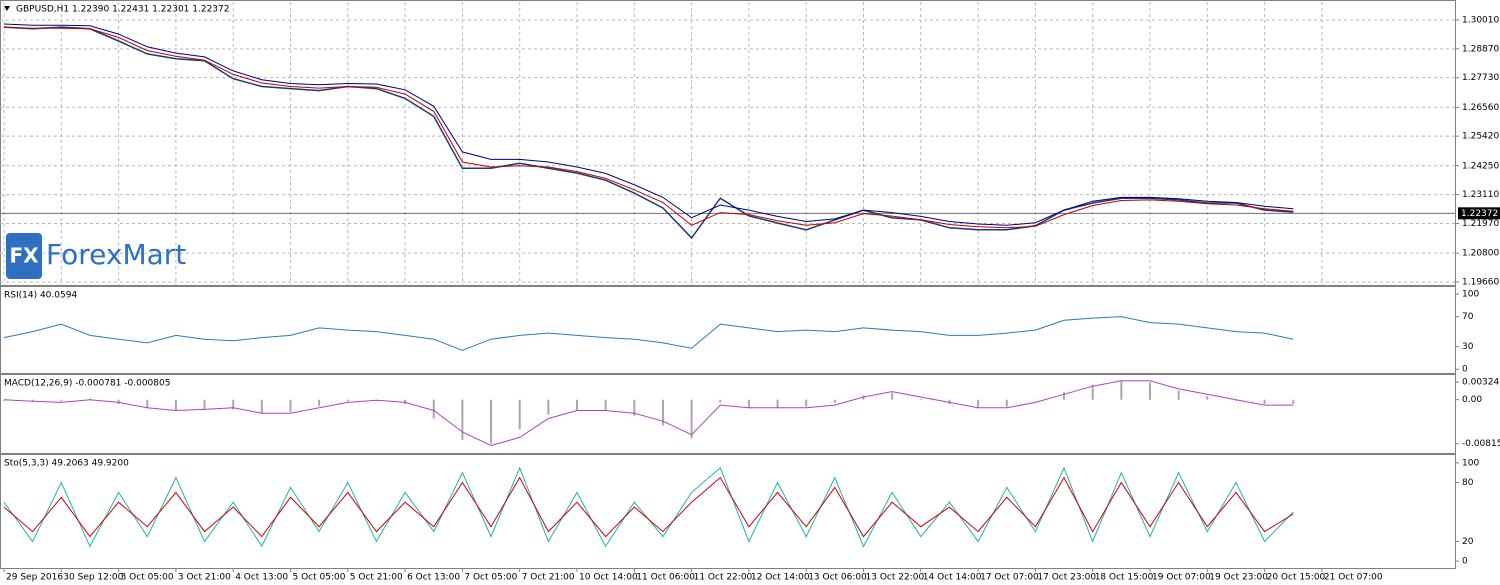 The image size is (1500, 585). Describe the element at coordinates (1066, 578) in the screenshot. I see `x-tick-label: 17 Oct 23:00` at that location.